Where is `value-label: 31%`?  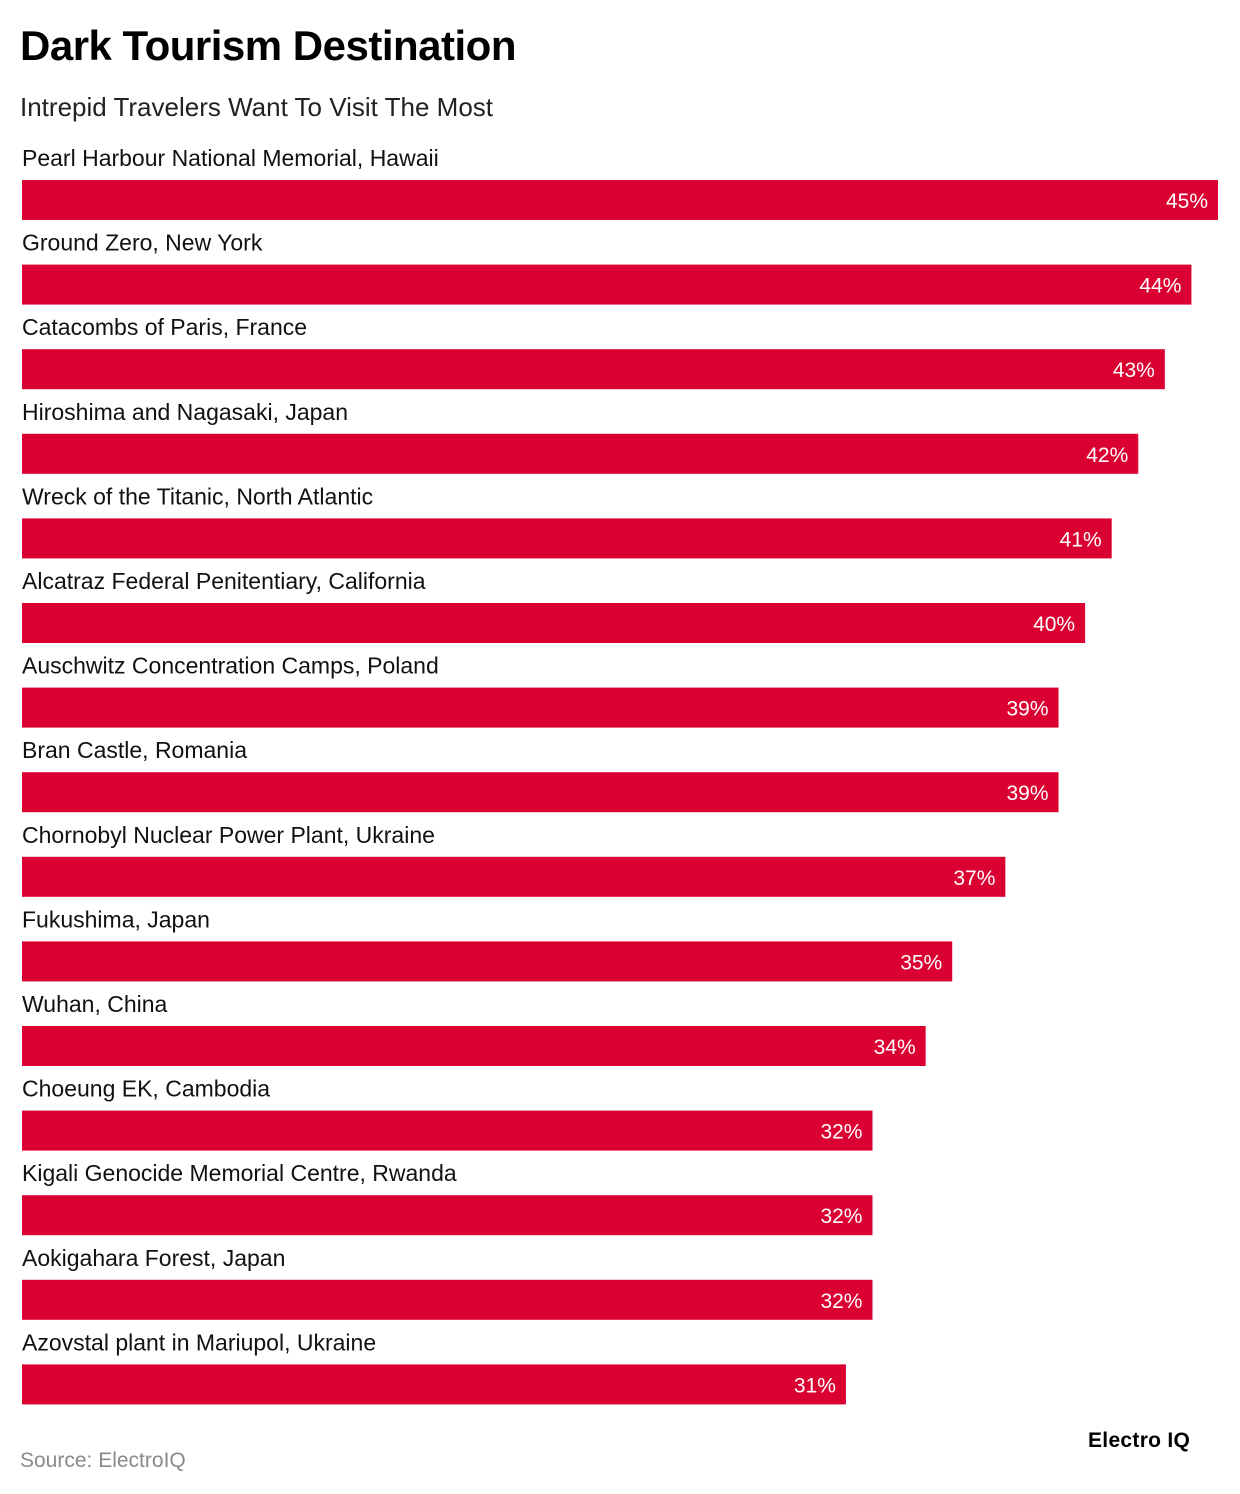 value-label: 31% is located at coordinates (815, 1385).